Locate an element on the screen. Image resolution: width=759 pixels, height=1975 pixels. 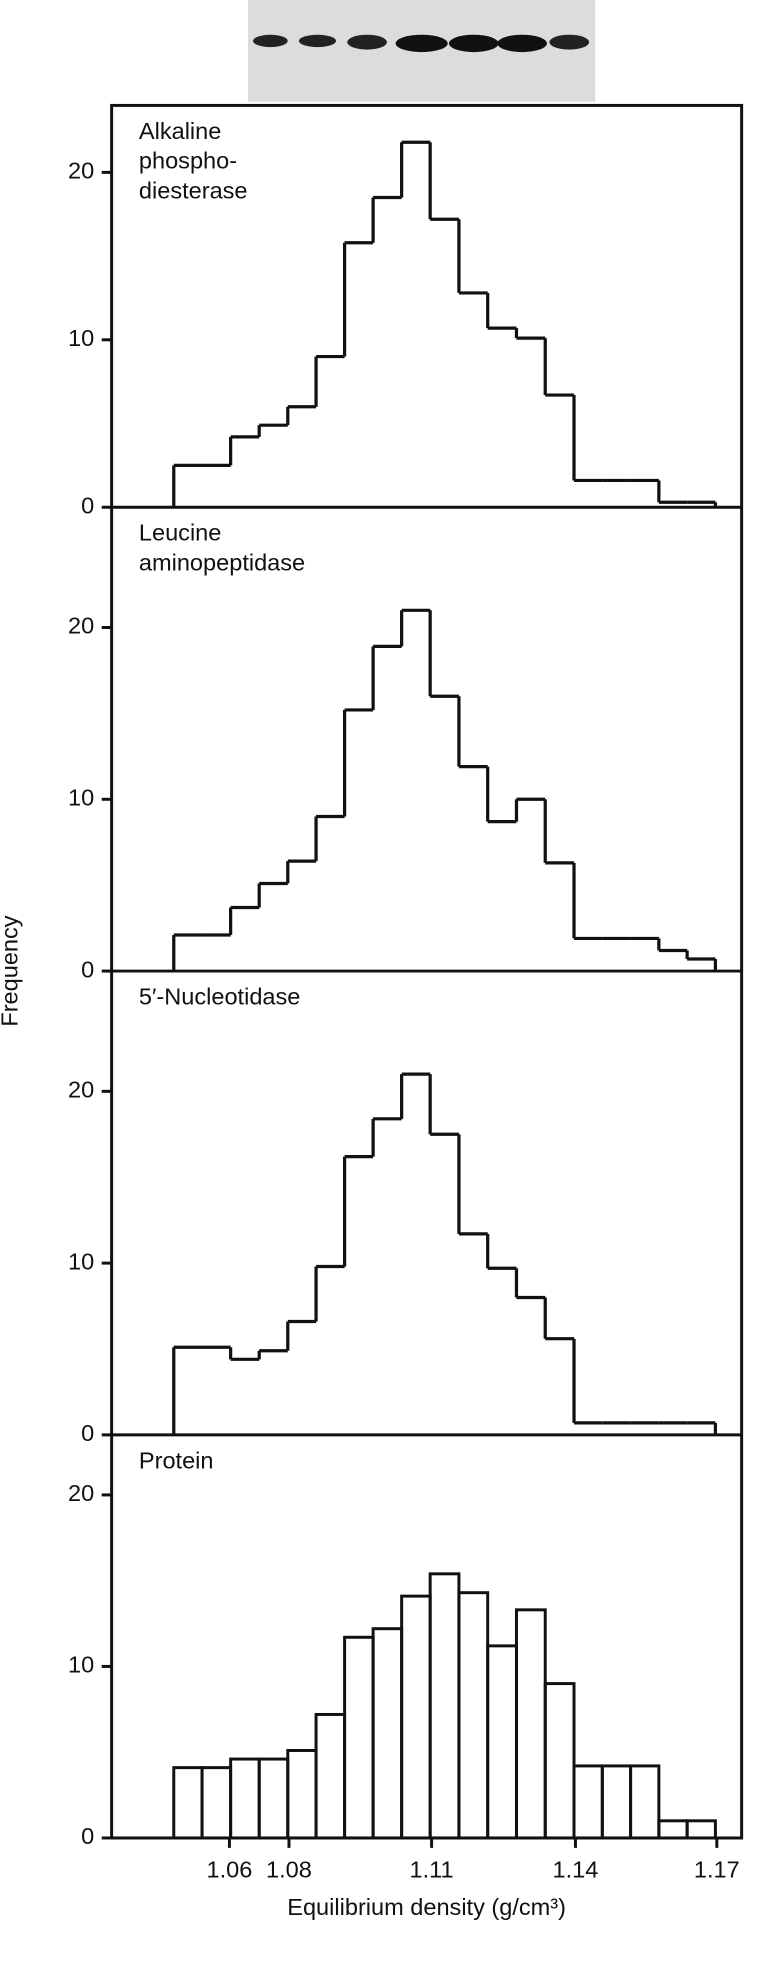
x-tick-label: 1.11 is located at coordinates (432, 1870).